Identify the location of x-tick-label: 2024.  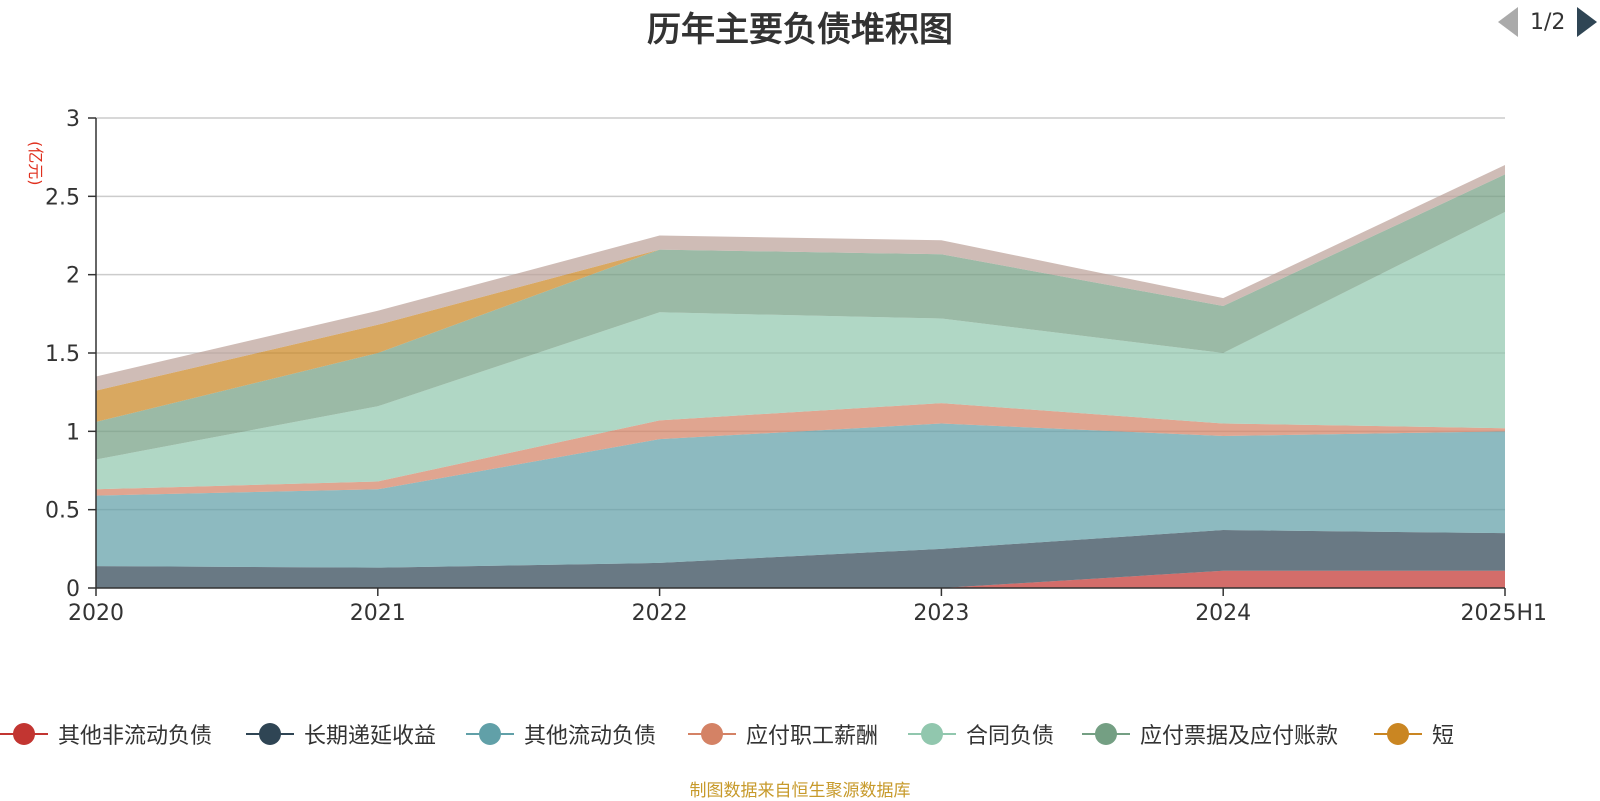
(1223, 613).